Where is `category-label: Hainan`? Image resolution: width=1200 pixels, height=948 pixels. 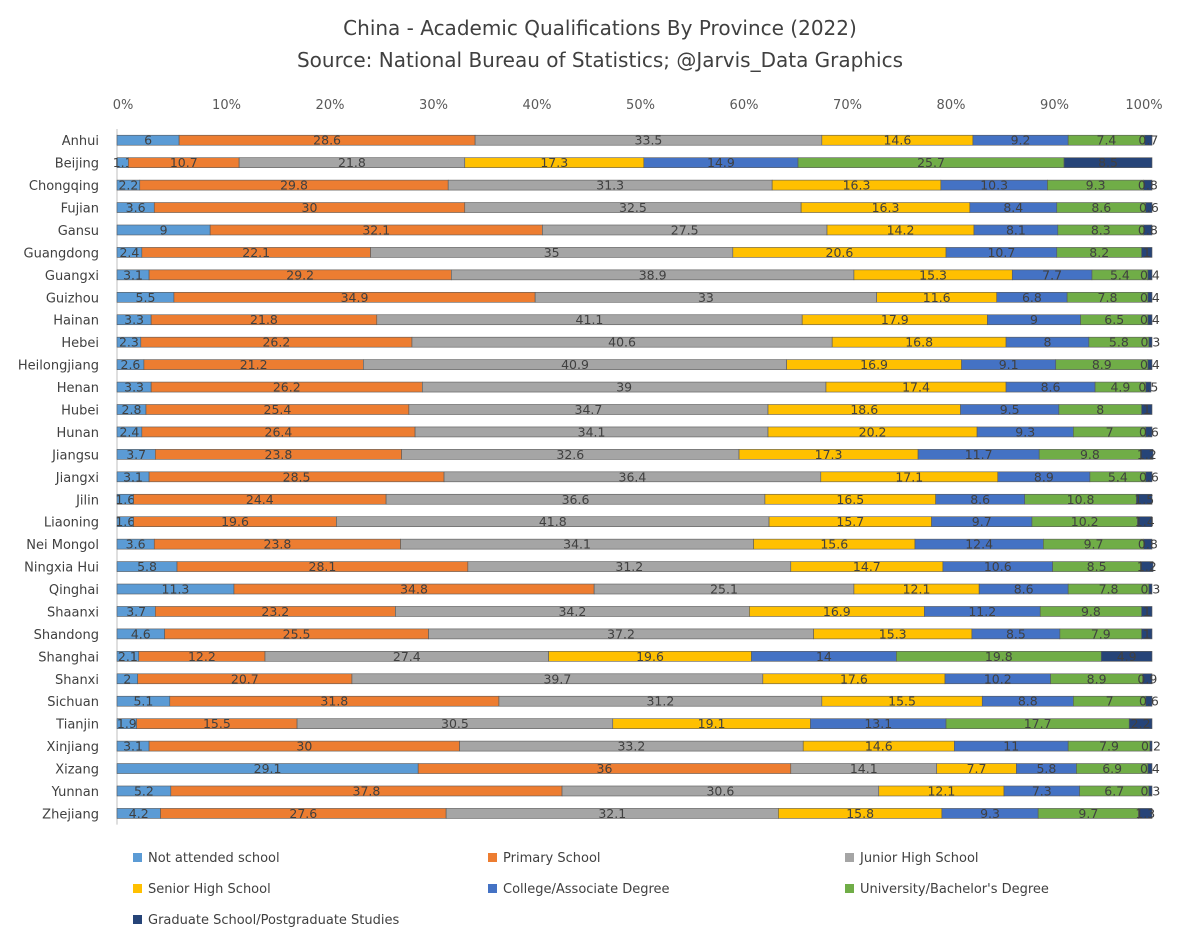 category-label: Hainan is located at coordinates (76, 321).